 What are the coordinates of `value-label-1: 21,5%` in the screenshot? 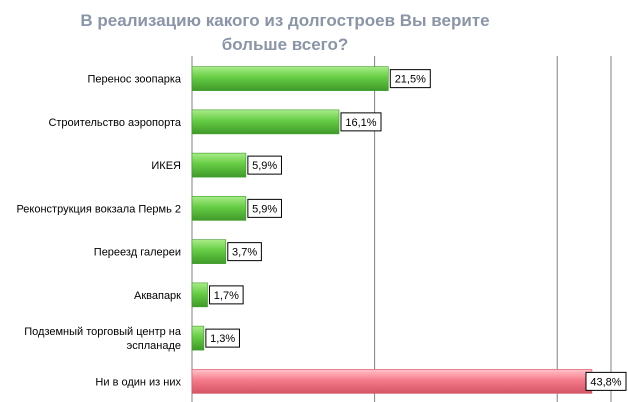 It's located at (410, 80).